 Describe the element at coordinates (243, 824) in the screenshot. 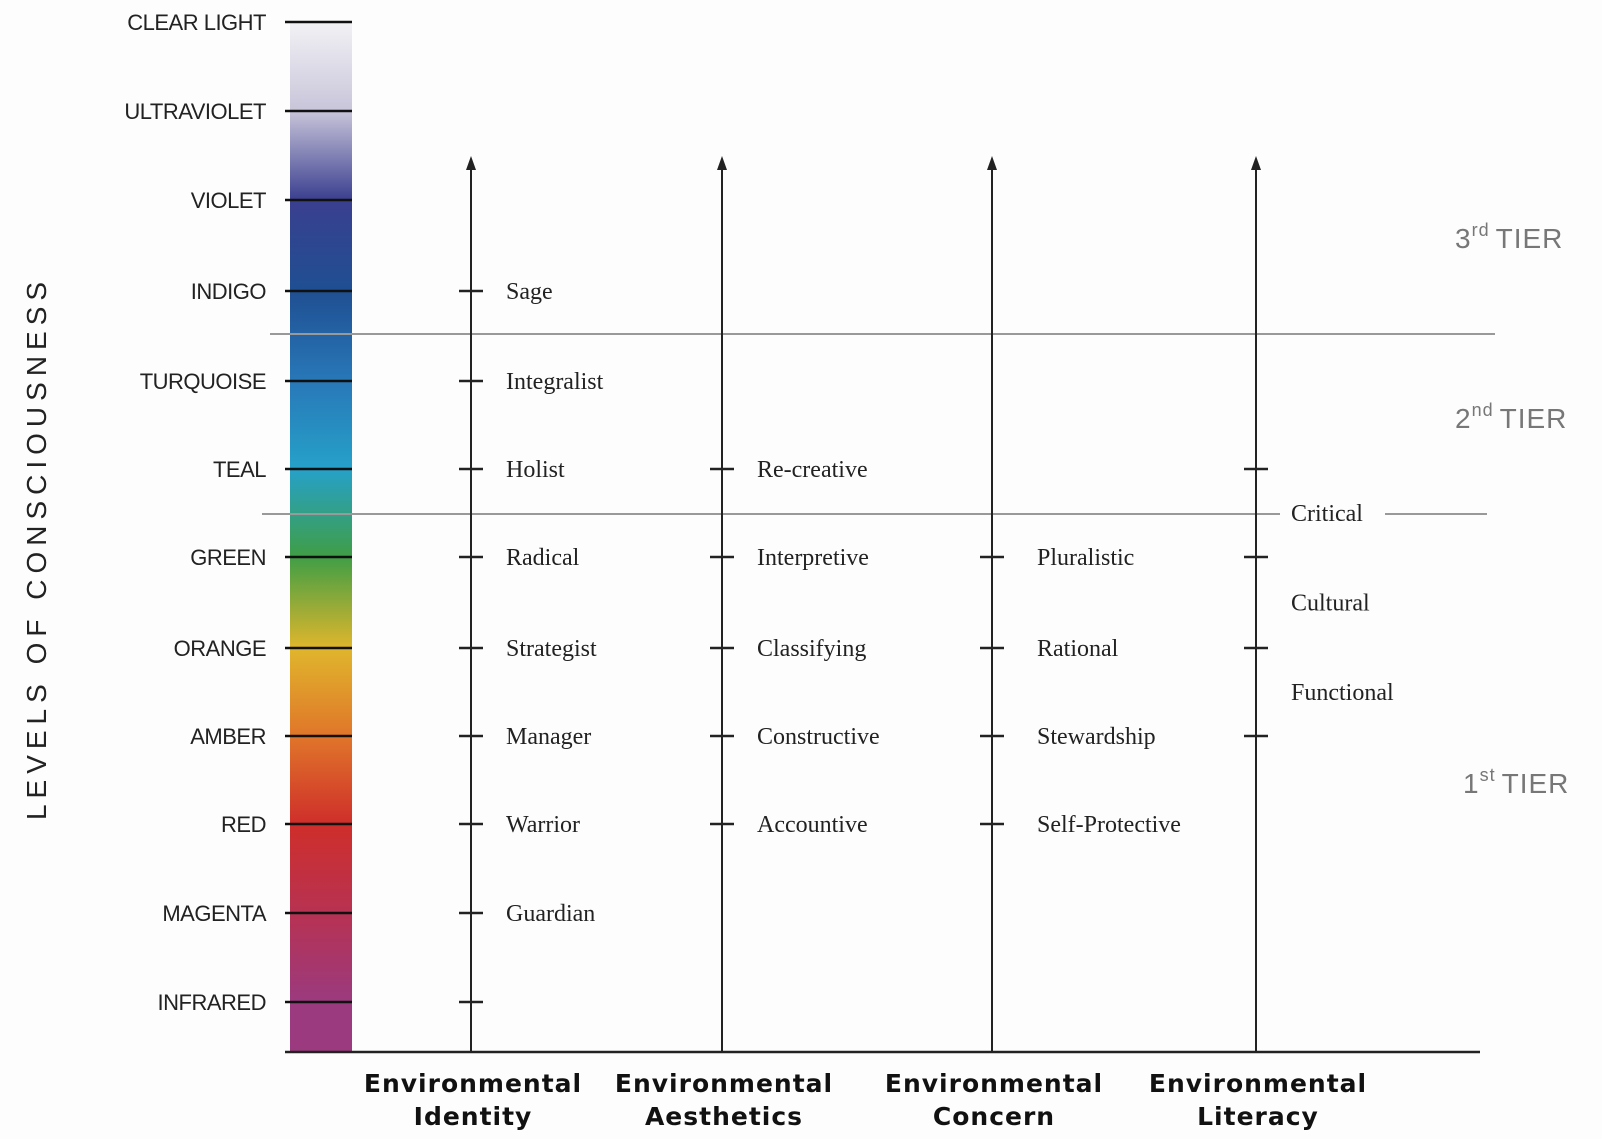

I see `level-label-red: RED` at that location.